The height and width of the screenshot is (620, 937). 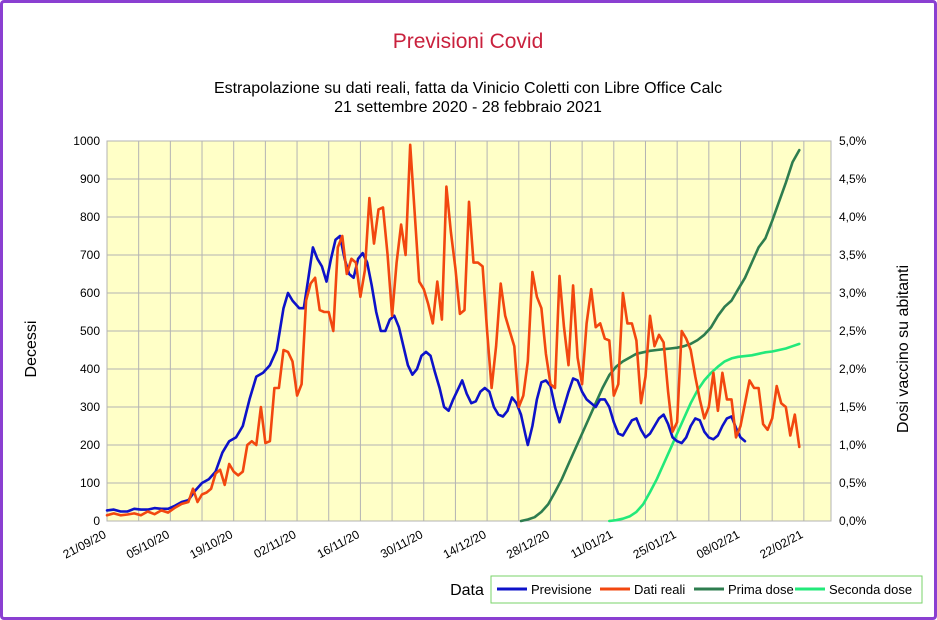 I want to click on y-tick-label: 0, so click(x=96, y=521).